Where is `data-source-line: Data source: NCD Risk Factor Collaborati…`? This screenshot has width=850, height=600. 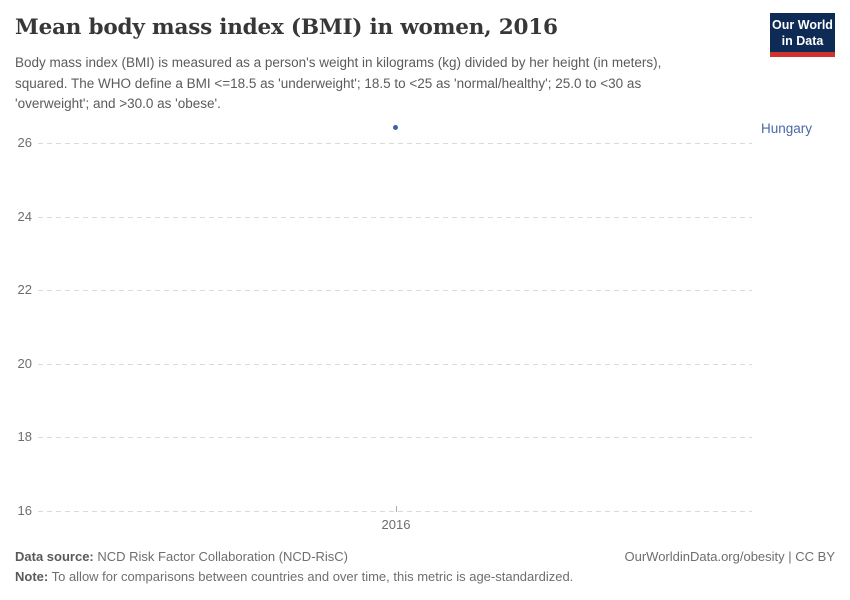
data-source-line: Data source: NCD Risk Factor Collaborati… is located at coordinates (181, 556).